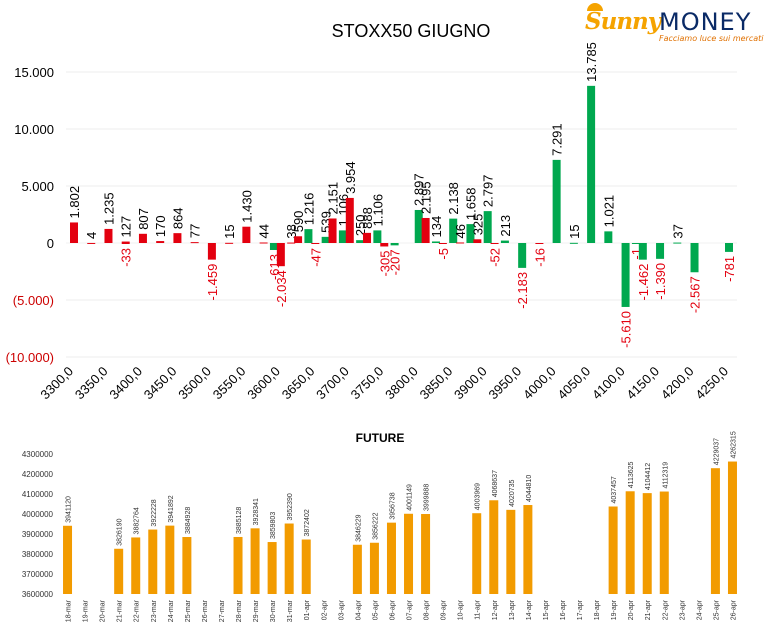 The image size is (772, 641). I want to click on x-tick-label: 4150,0, so click(642, 383).